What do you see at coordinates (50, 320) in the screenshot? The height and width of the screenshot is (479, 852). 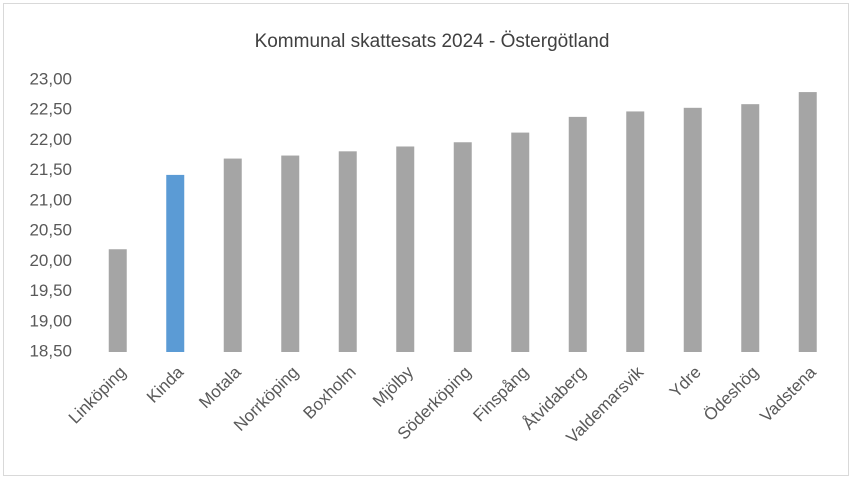 I see `y-tick-label: 19,00` at bounding box center [50, 320].